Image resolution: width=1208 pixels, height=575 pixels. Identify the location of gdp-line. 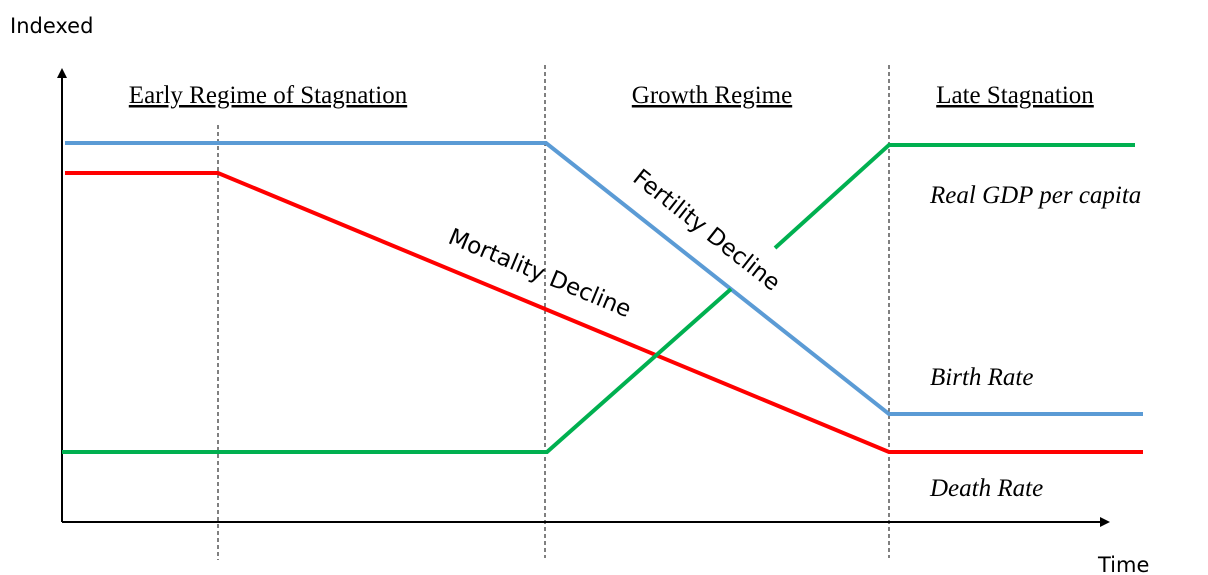
(954, 196).